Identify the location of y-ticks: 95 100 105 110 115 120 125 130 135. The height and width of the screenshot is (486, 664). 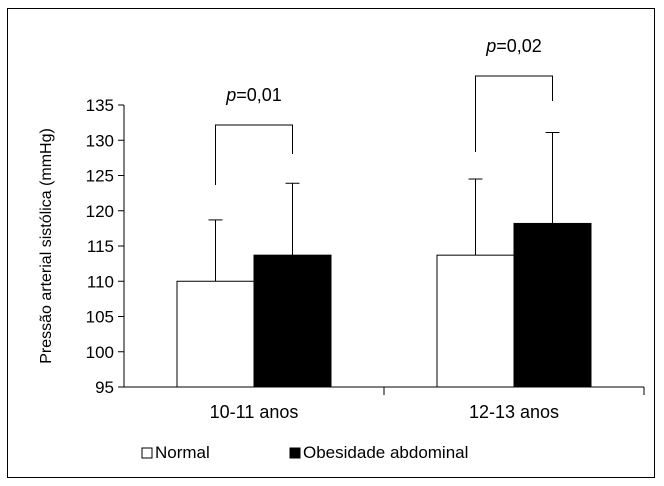
(105, 246).